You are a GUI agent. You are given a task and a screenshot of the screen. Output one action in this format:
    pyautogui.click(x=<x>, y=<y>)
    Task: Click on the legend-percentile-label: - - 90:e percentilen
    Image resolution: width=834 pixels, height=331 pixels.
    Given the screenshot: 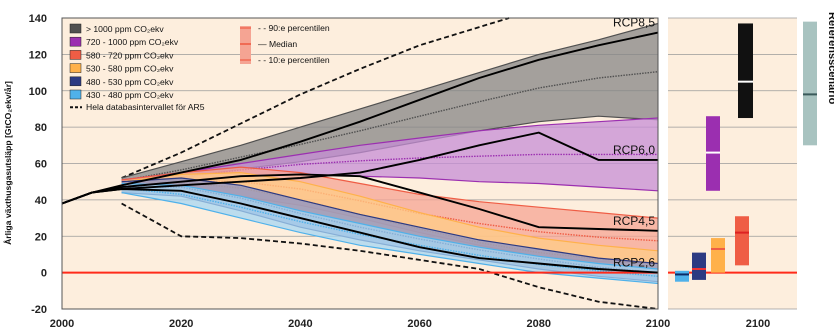 What is the action you would take?
    pyautogui.click(x=294, y=28)
    